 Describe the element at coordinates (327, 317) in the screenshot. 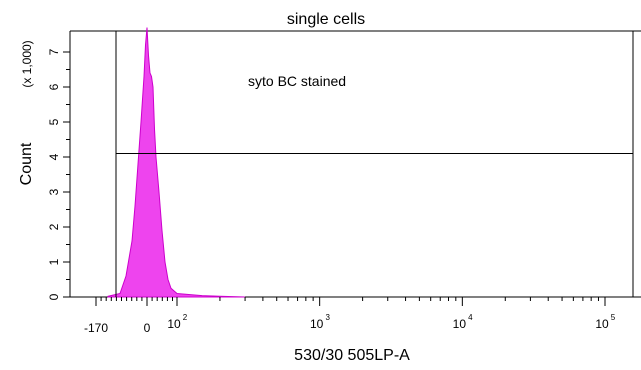

I see `x-tick-exponent: 3` at that location.